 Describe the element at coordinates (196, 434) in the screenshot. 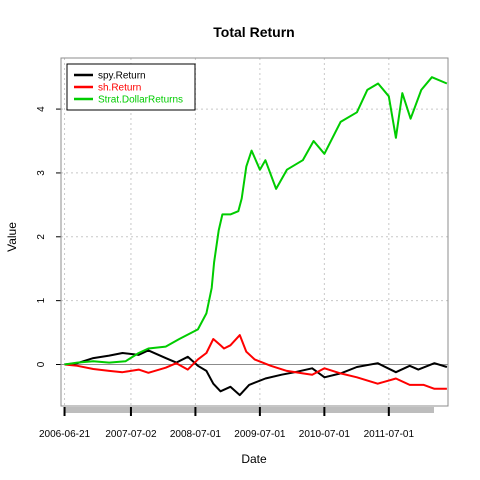

I see `x-tick-label: 2008-07-01` at that location.